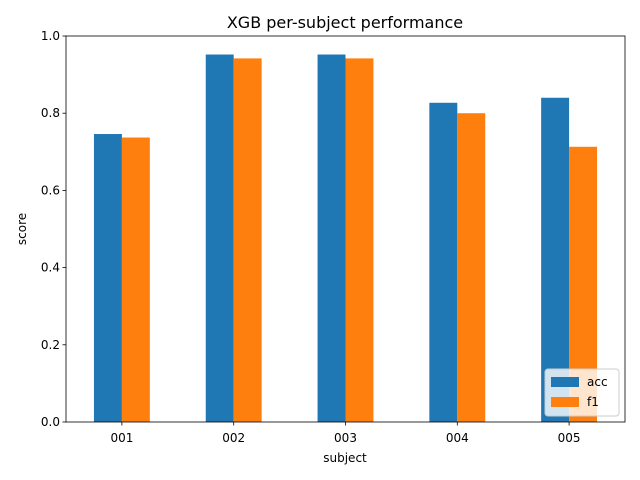  Describe the element at coordinates (22, 229) in the screenshot. I see `y-axis-title: score` at that location.